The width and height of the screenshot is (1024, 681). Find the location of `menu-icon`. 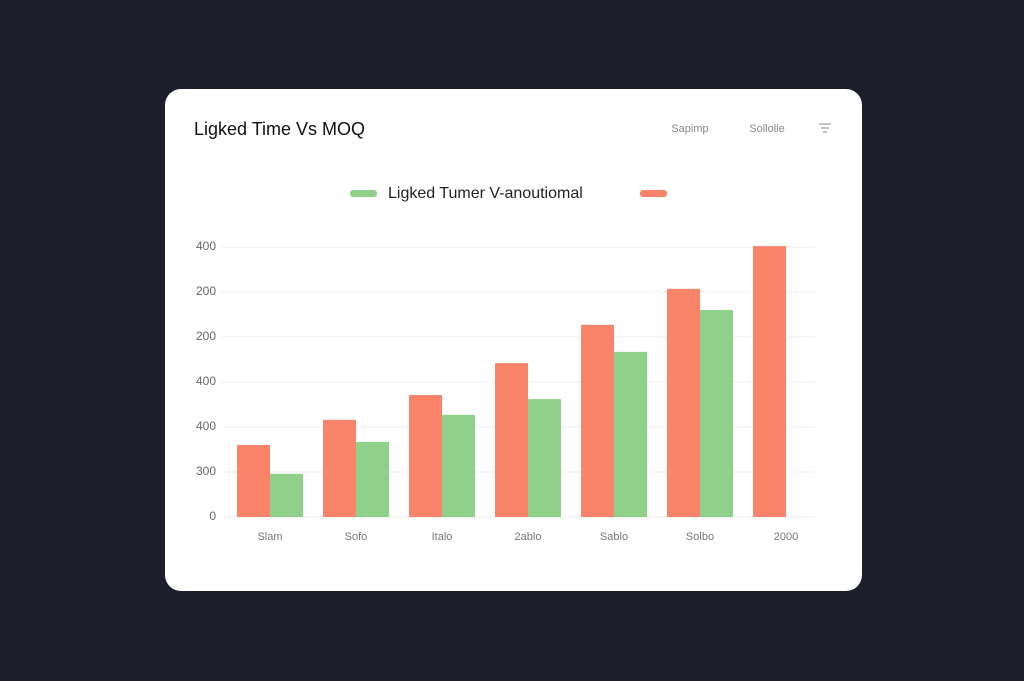

menu-icon is located at coordinates (825, 128).